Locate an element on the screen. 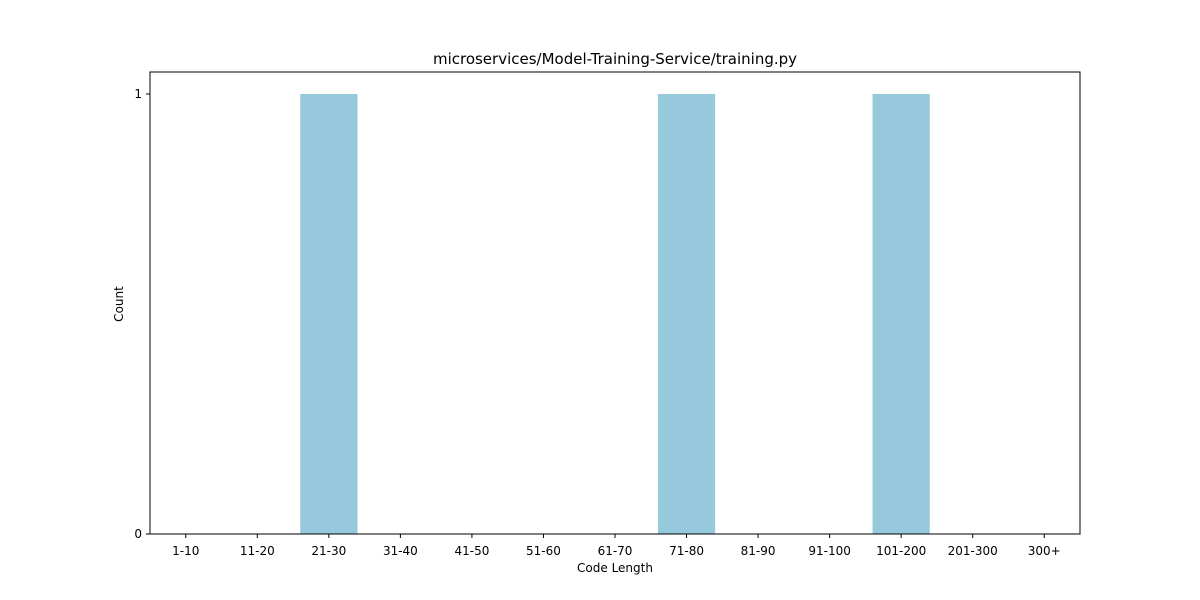  x-tick-label: 41-50 is located at coordinates (471, 551).